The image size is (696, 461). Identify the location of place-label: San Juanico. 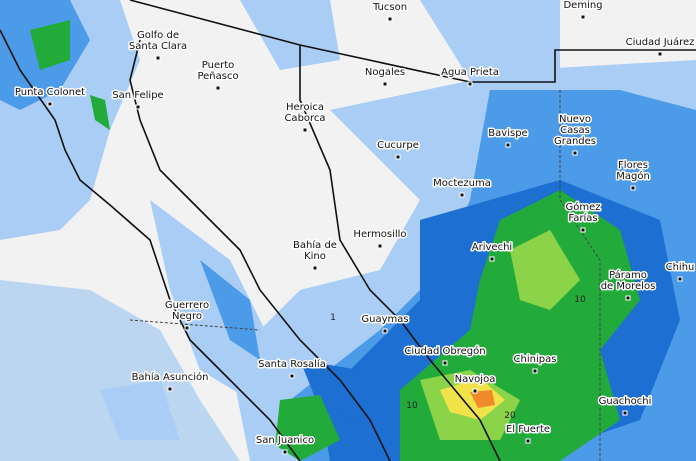
(285, 440).